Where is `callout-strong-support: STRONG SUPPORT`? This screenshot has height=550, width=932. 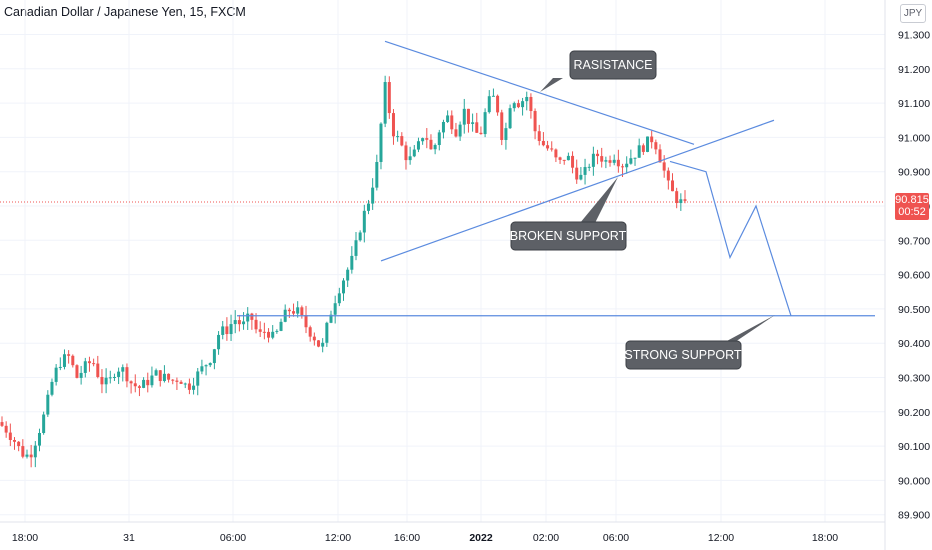 callout-strong-support: STRONG SUPPORT is located at coordinates (699, 342).